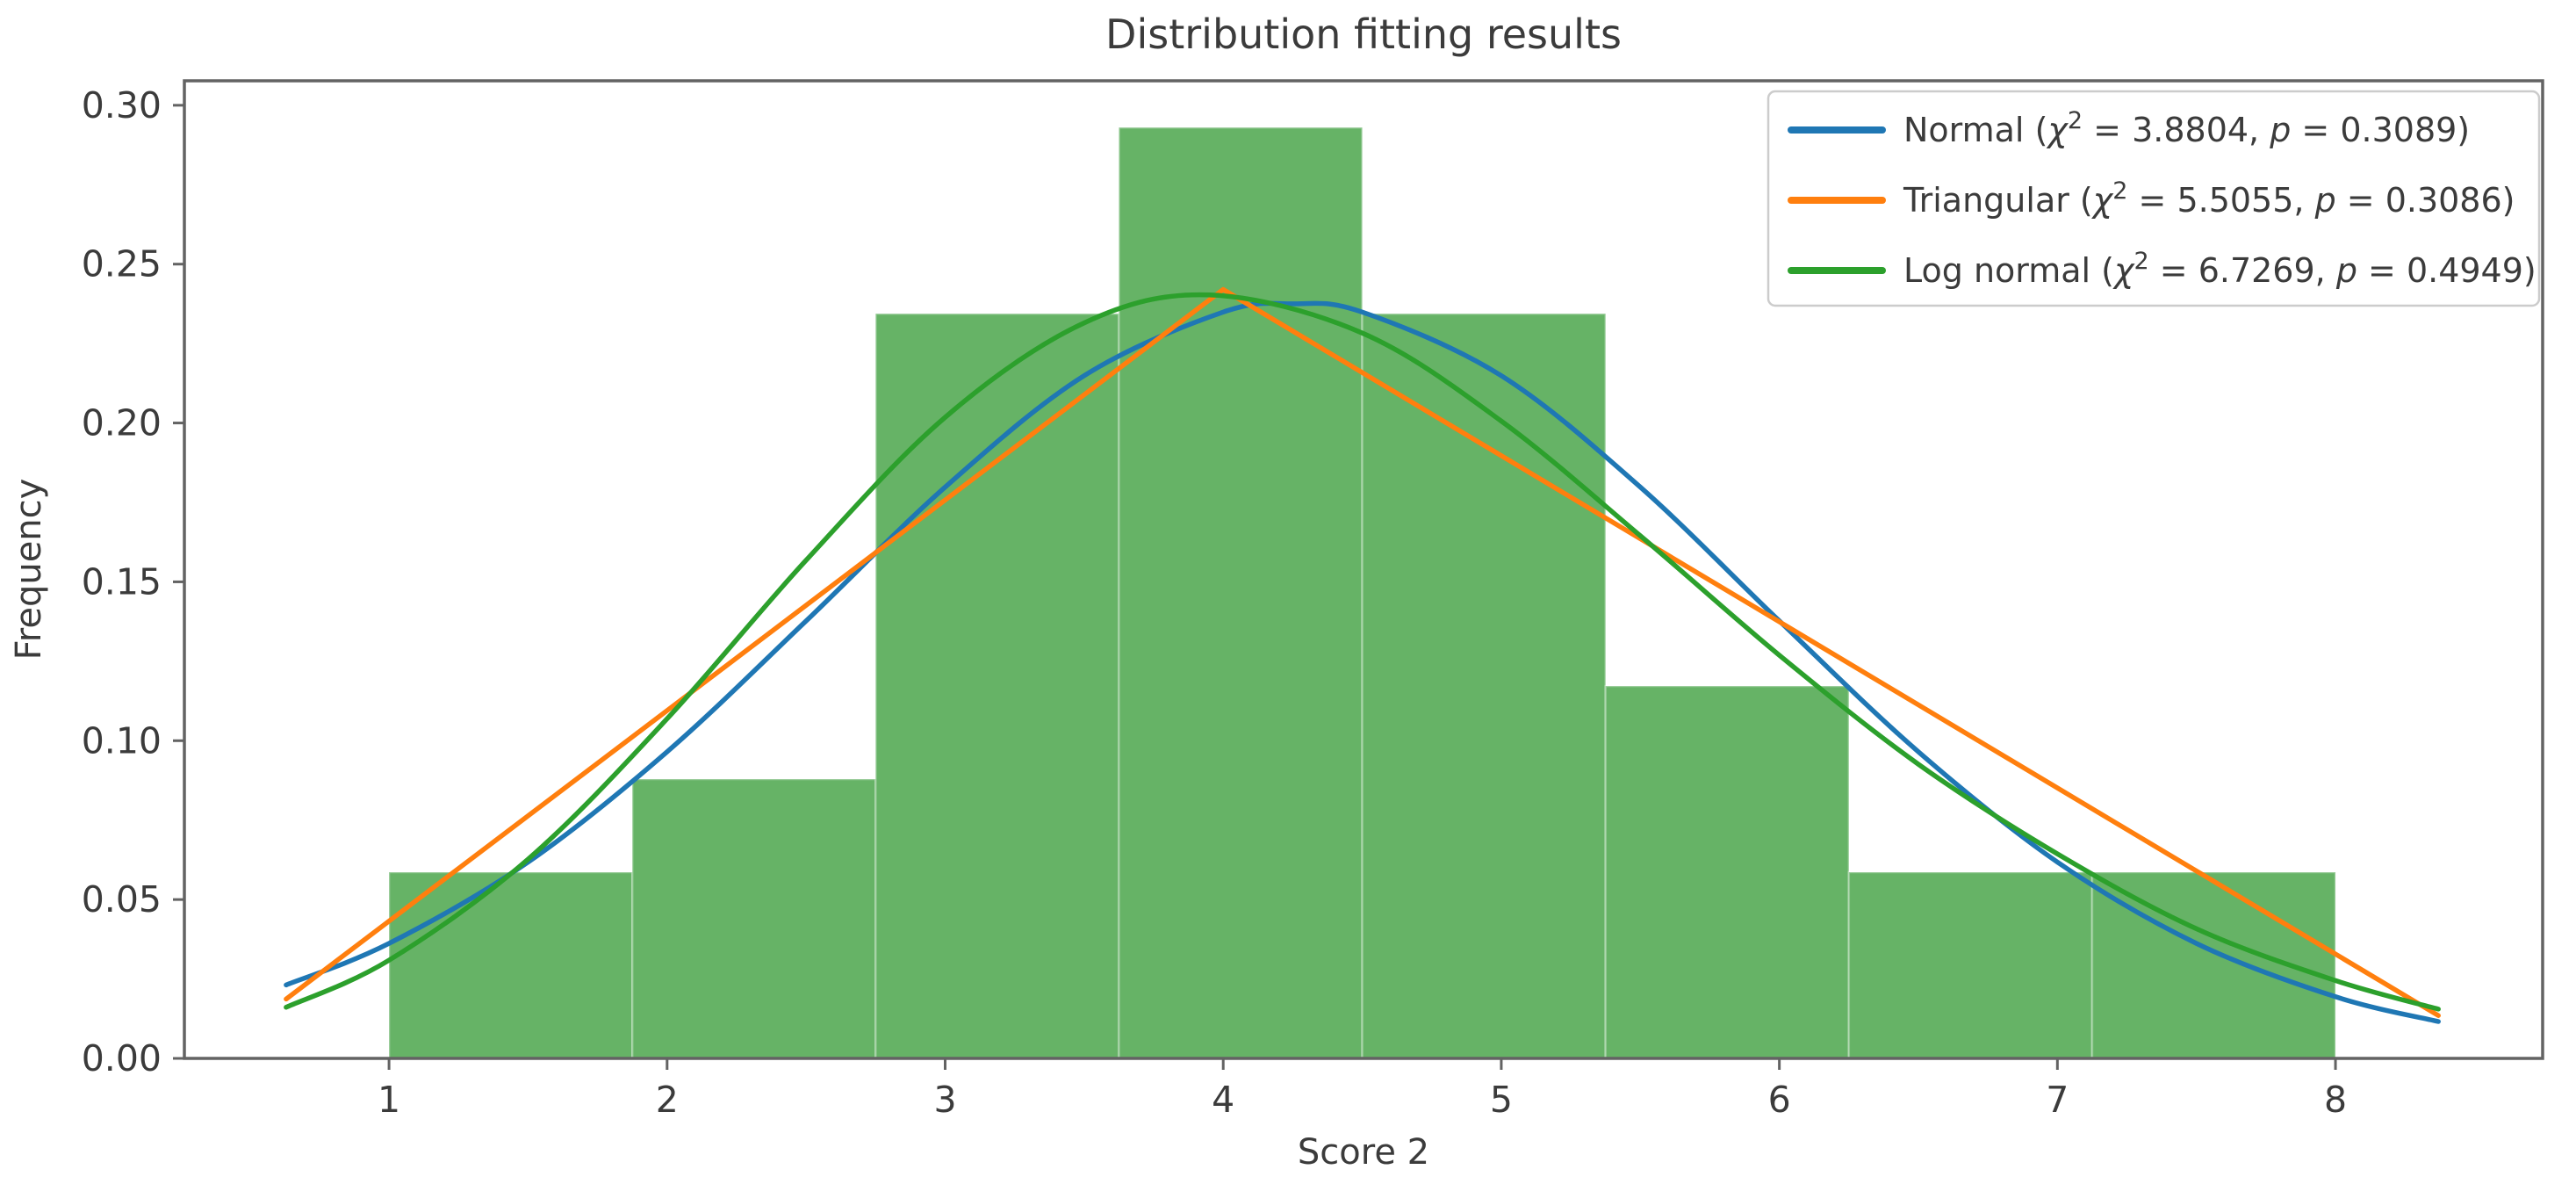 Image resolution: width=2576 pixels, height=1184 pixels. I want to click on x-tick-label: 4, so click(1223, 1100).